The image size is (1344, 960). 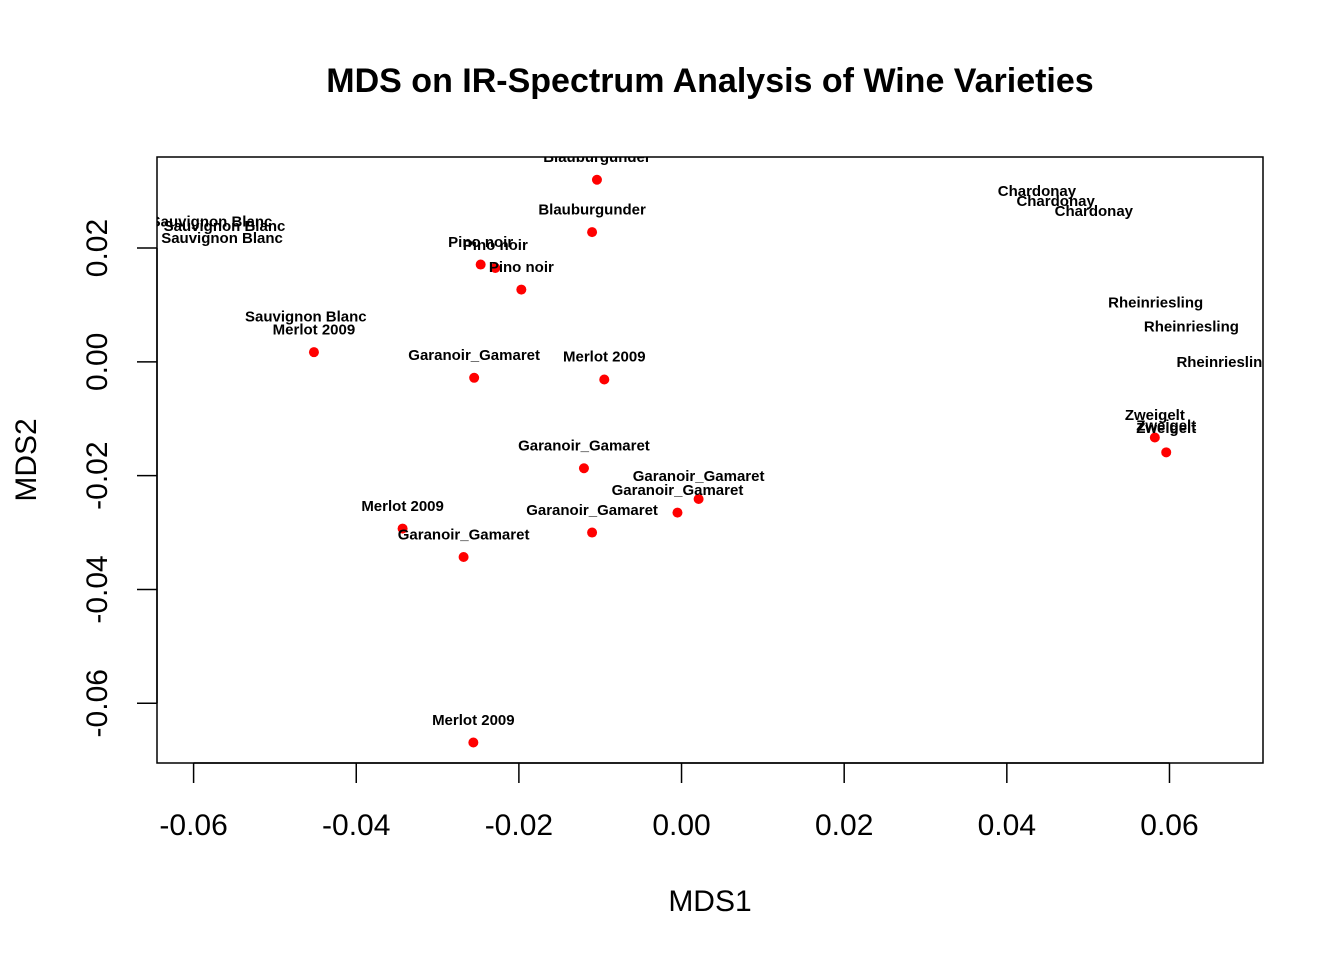 I want to click on x-axis: -0.06 -0.04 -0.02 0.00 0.02 0.04 0.06, so click(x=679, y=802).